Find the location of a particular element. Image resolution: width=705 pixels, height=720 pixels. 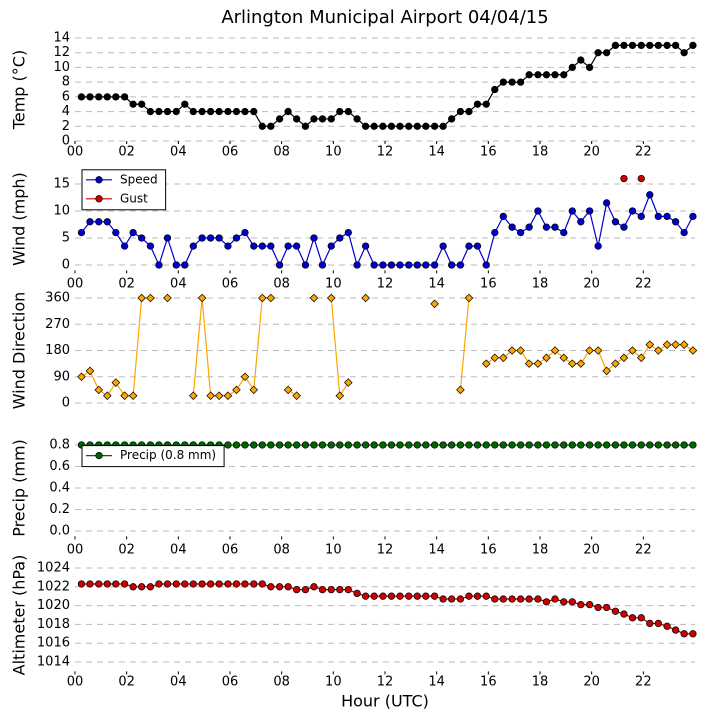

x-tick-label: 02 is located at coordinates (126, 682).